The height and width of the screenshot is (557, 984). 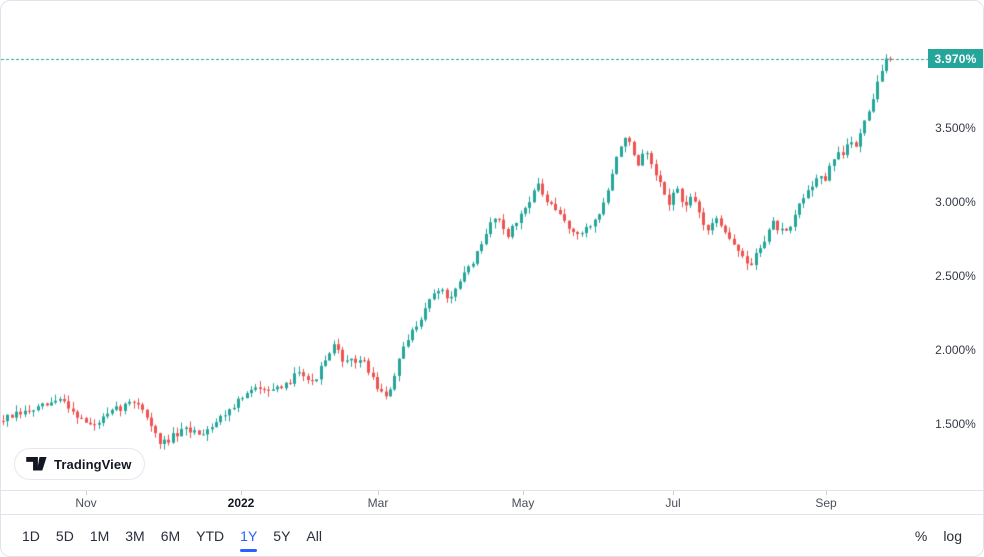 I want to click on price-axis-label: 3.500%, so click(x=955, y=128).